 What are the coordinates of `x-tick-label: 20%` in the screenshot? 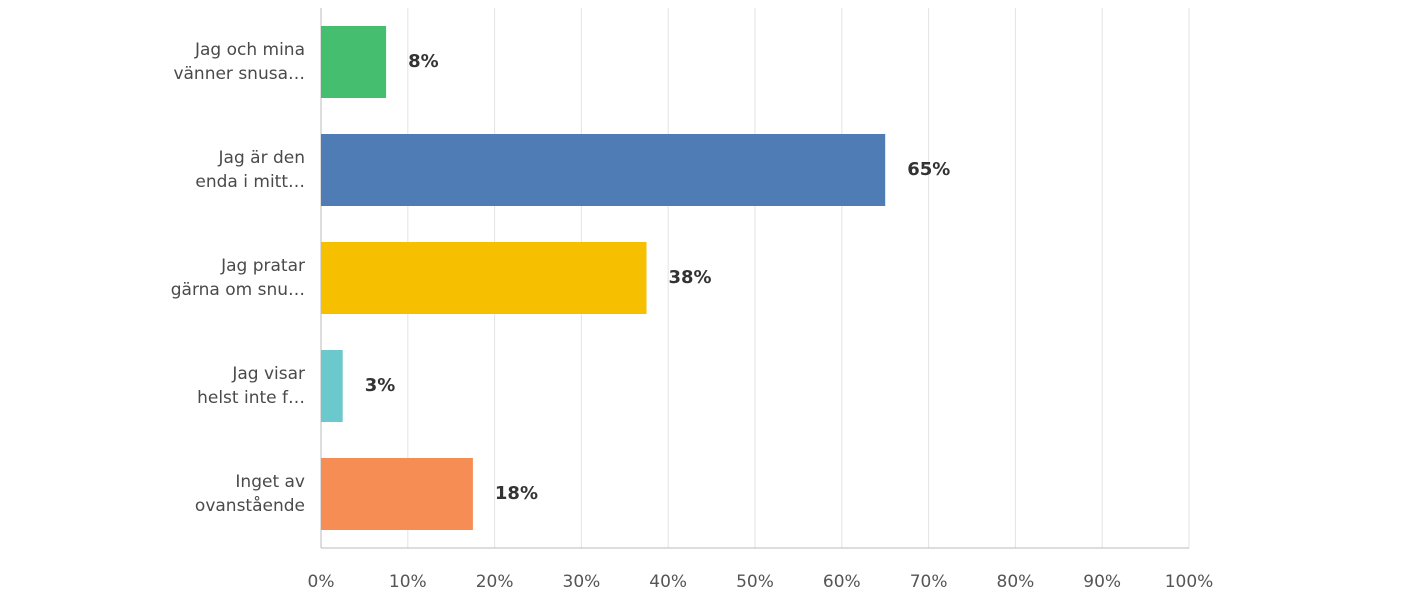 It's located at (495, 582).